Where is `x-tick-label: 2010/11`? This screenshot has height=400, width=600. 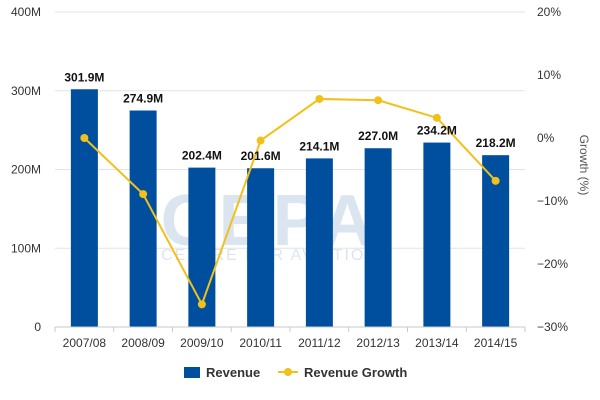 x-tick-label: 2010/11 is located at coordinates (260, 343).